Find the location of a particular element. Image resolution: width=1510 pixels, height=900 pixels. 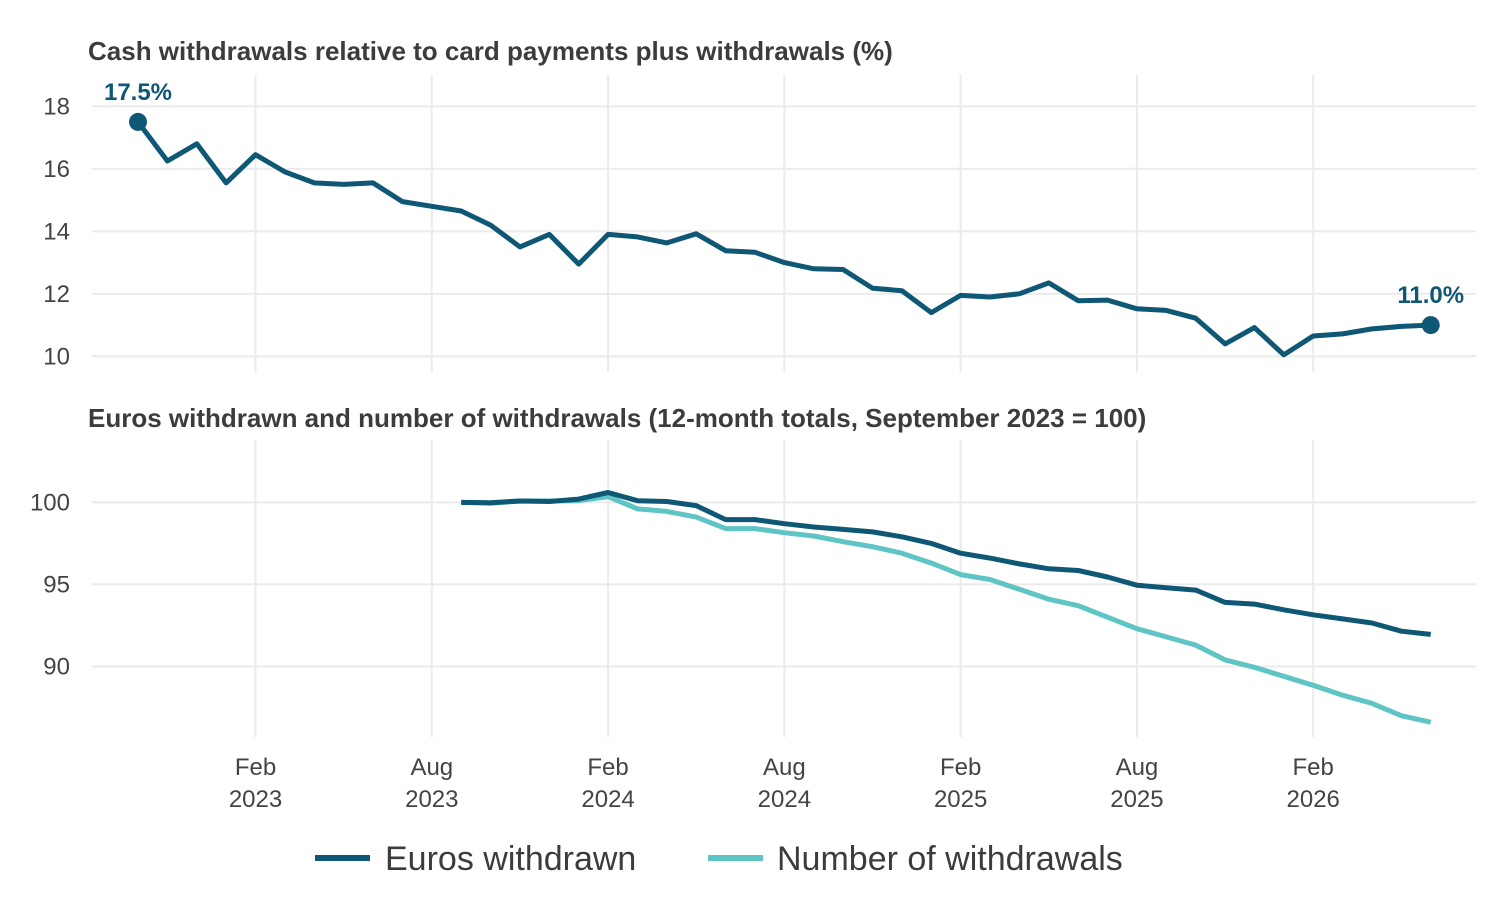

x-tick-label-year: 2026 is located at coordinates (1313, 799).